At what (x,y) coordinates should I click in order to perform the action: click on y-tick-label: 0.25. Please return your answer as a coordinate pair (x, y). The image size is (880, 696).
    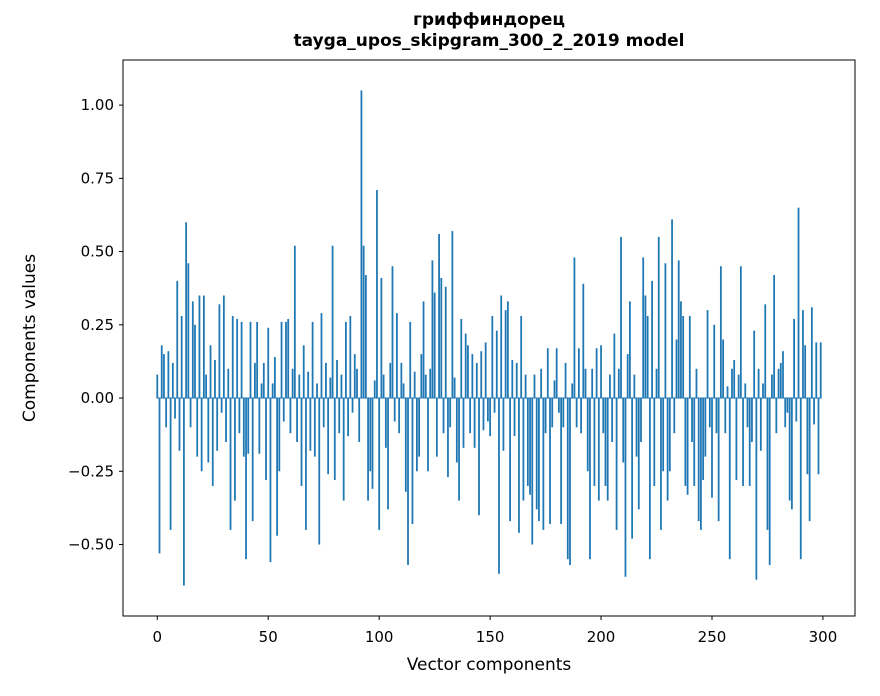
    Looking at the image, I should click on (97, 325).